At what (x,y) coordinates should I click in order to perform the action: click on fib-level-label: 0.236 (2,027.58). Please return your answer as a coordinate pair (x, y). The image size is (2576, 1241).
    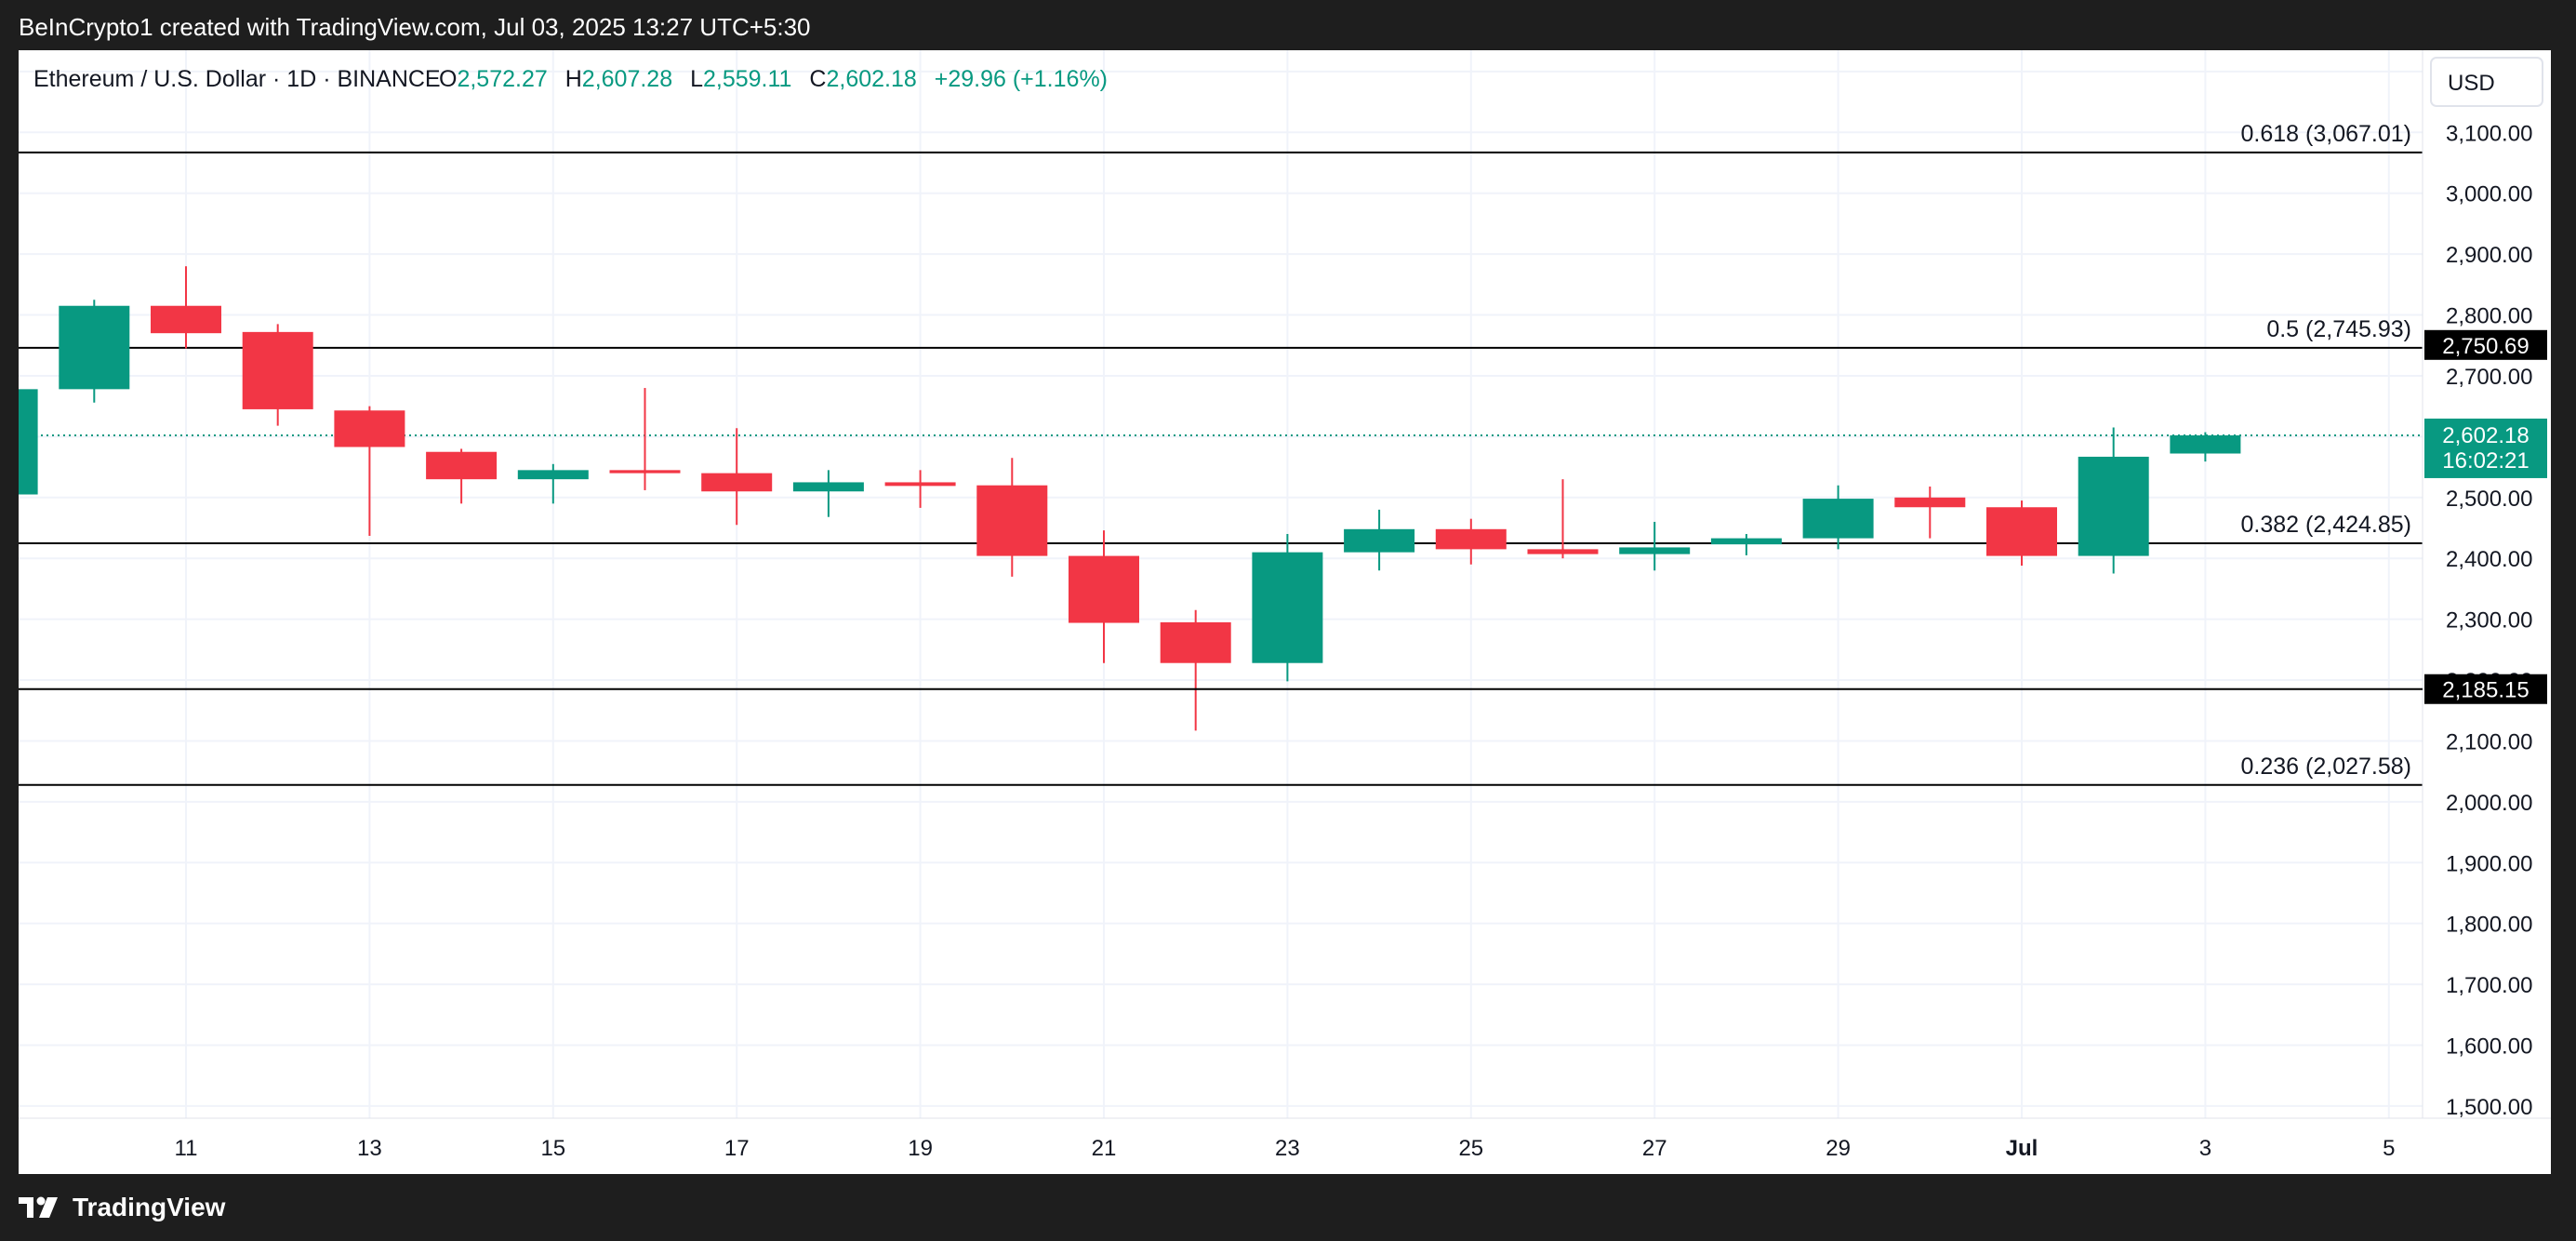
    Looking at the image, I should click on (2326, 767).